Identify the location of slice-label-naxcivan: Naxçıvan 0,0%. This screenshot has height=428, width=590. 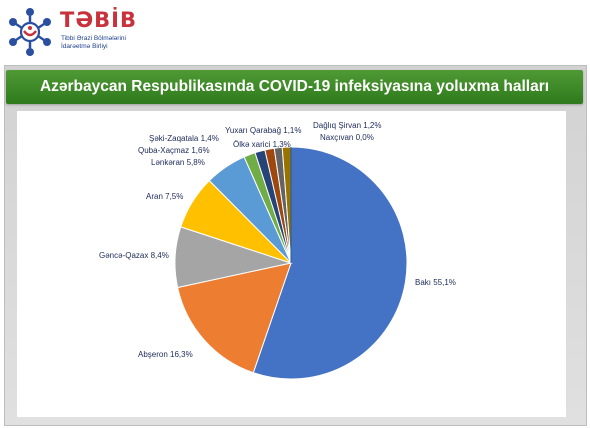
(347, 137).